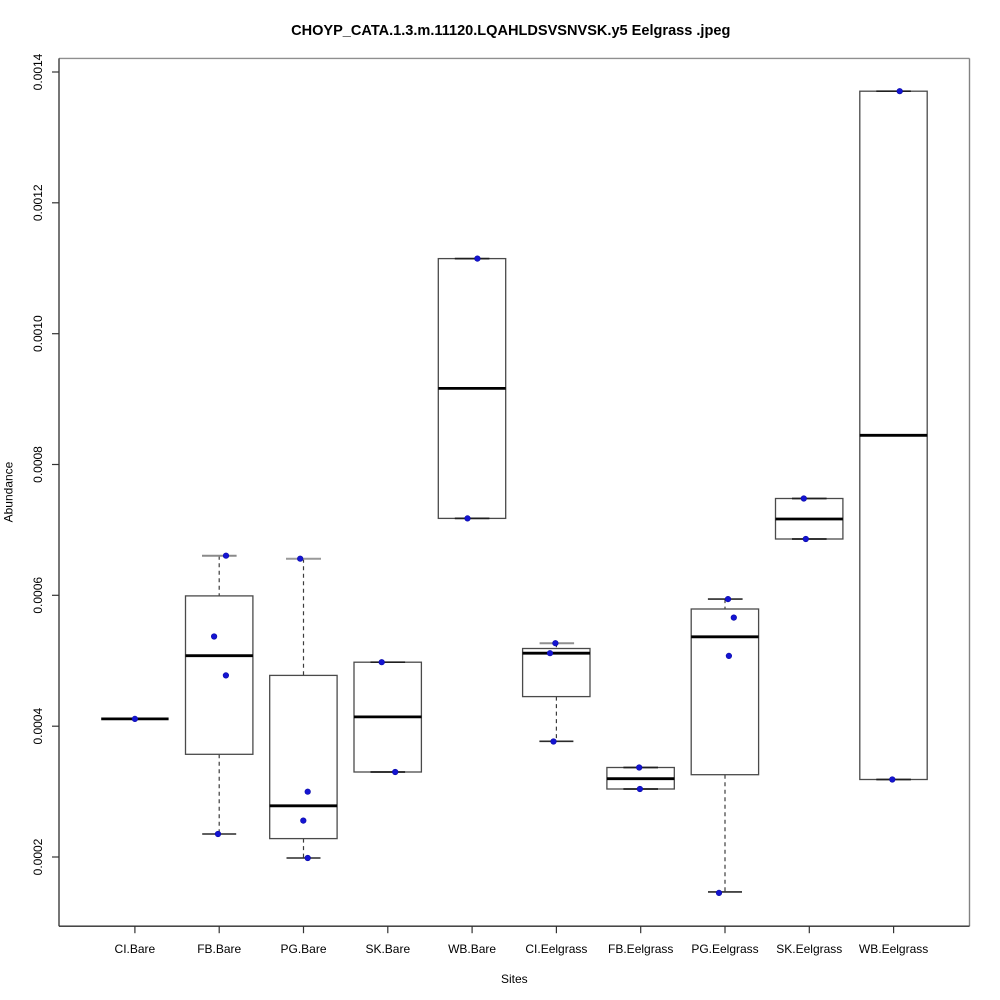 The height and width of the screenshot is (1000, 1000). Describe the element at coordinates (472, 949) in the screenshot. I see `svg-text: WB.Bare` at that location.